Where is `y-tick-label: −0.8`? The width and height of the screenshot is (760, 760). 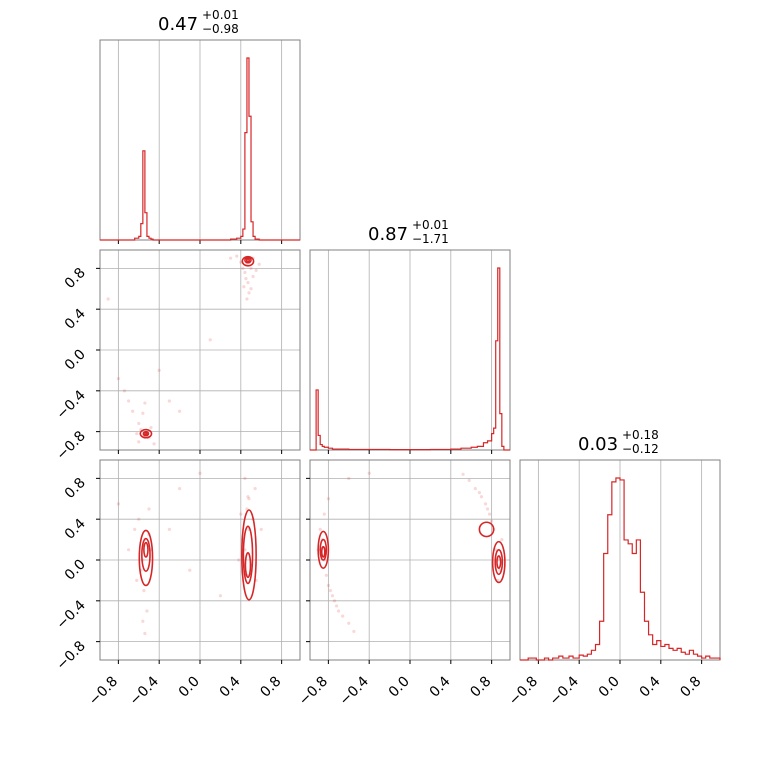 y-tick-label: −0.8 is located at coordinates (70, 655).